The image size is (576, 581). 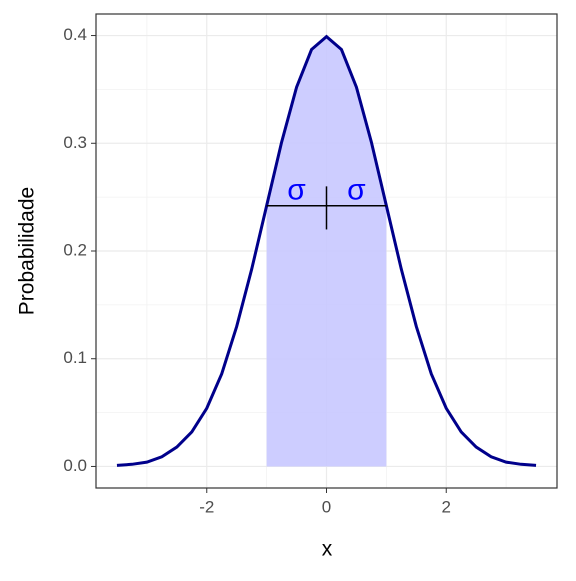 I want to click on y-tick-label: 0.0, so click(x=75, y=465).